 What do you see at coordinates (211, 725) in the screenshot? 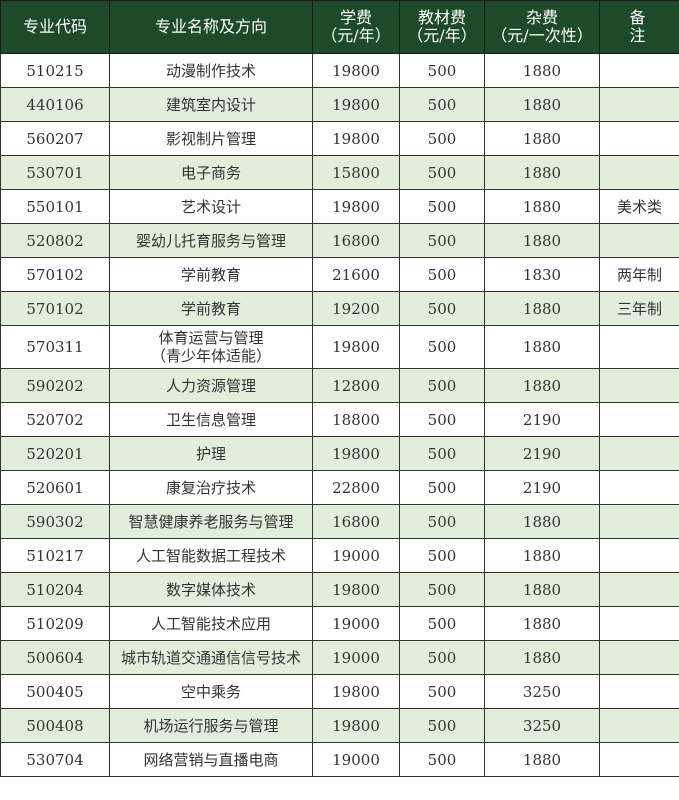
I see `cell-name: 机场运行服务与管理` at bounding box center [211, 725].